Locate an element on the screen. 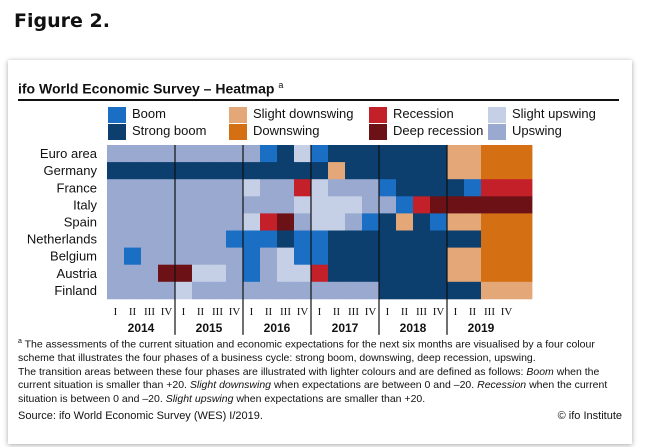 This screenshot has height=447, width=650. def-slight-downswing: when expectations are between 0 and –20. is located at coordinates (374, 385).